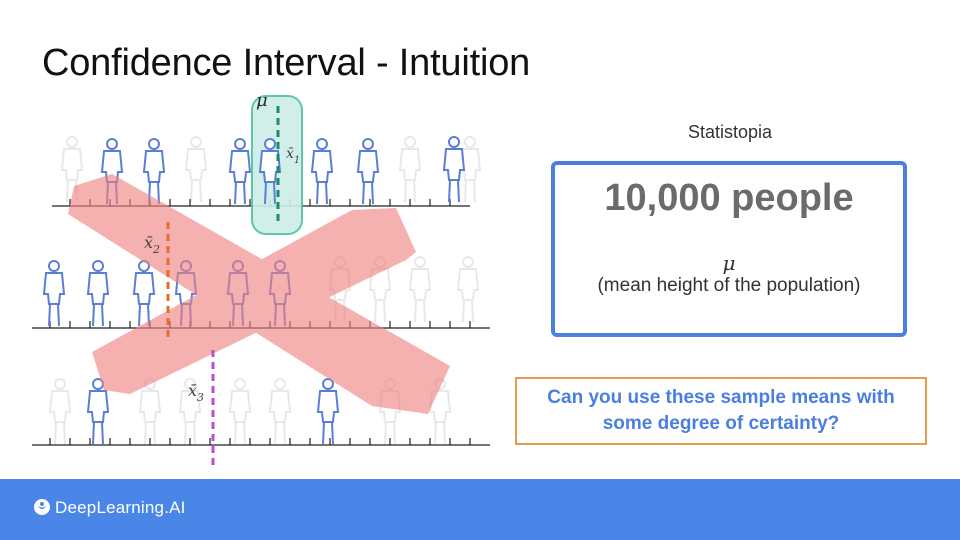  Describe the element at coordinates (196, 392) in the screenshot. I see `xbar-3-label: x̄3` at that location.